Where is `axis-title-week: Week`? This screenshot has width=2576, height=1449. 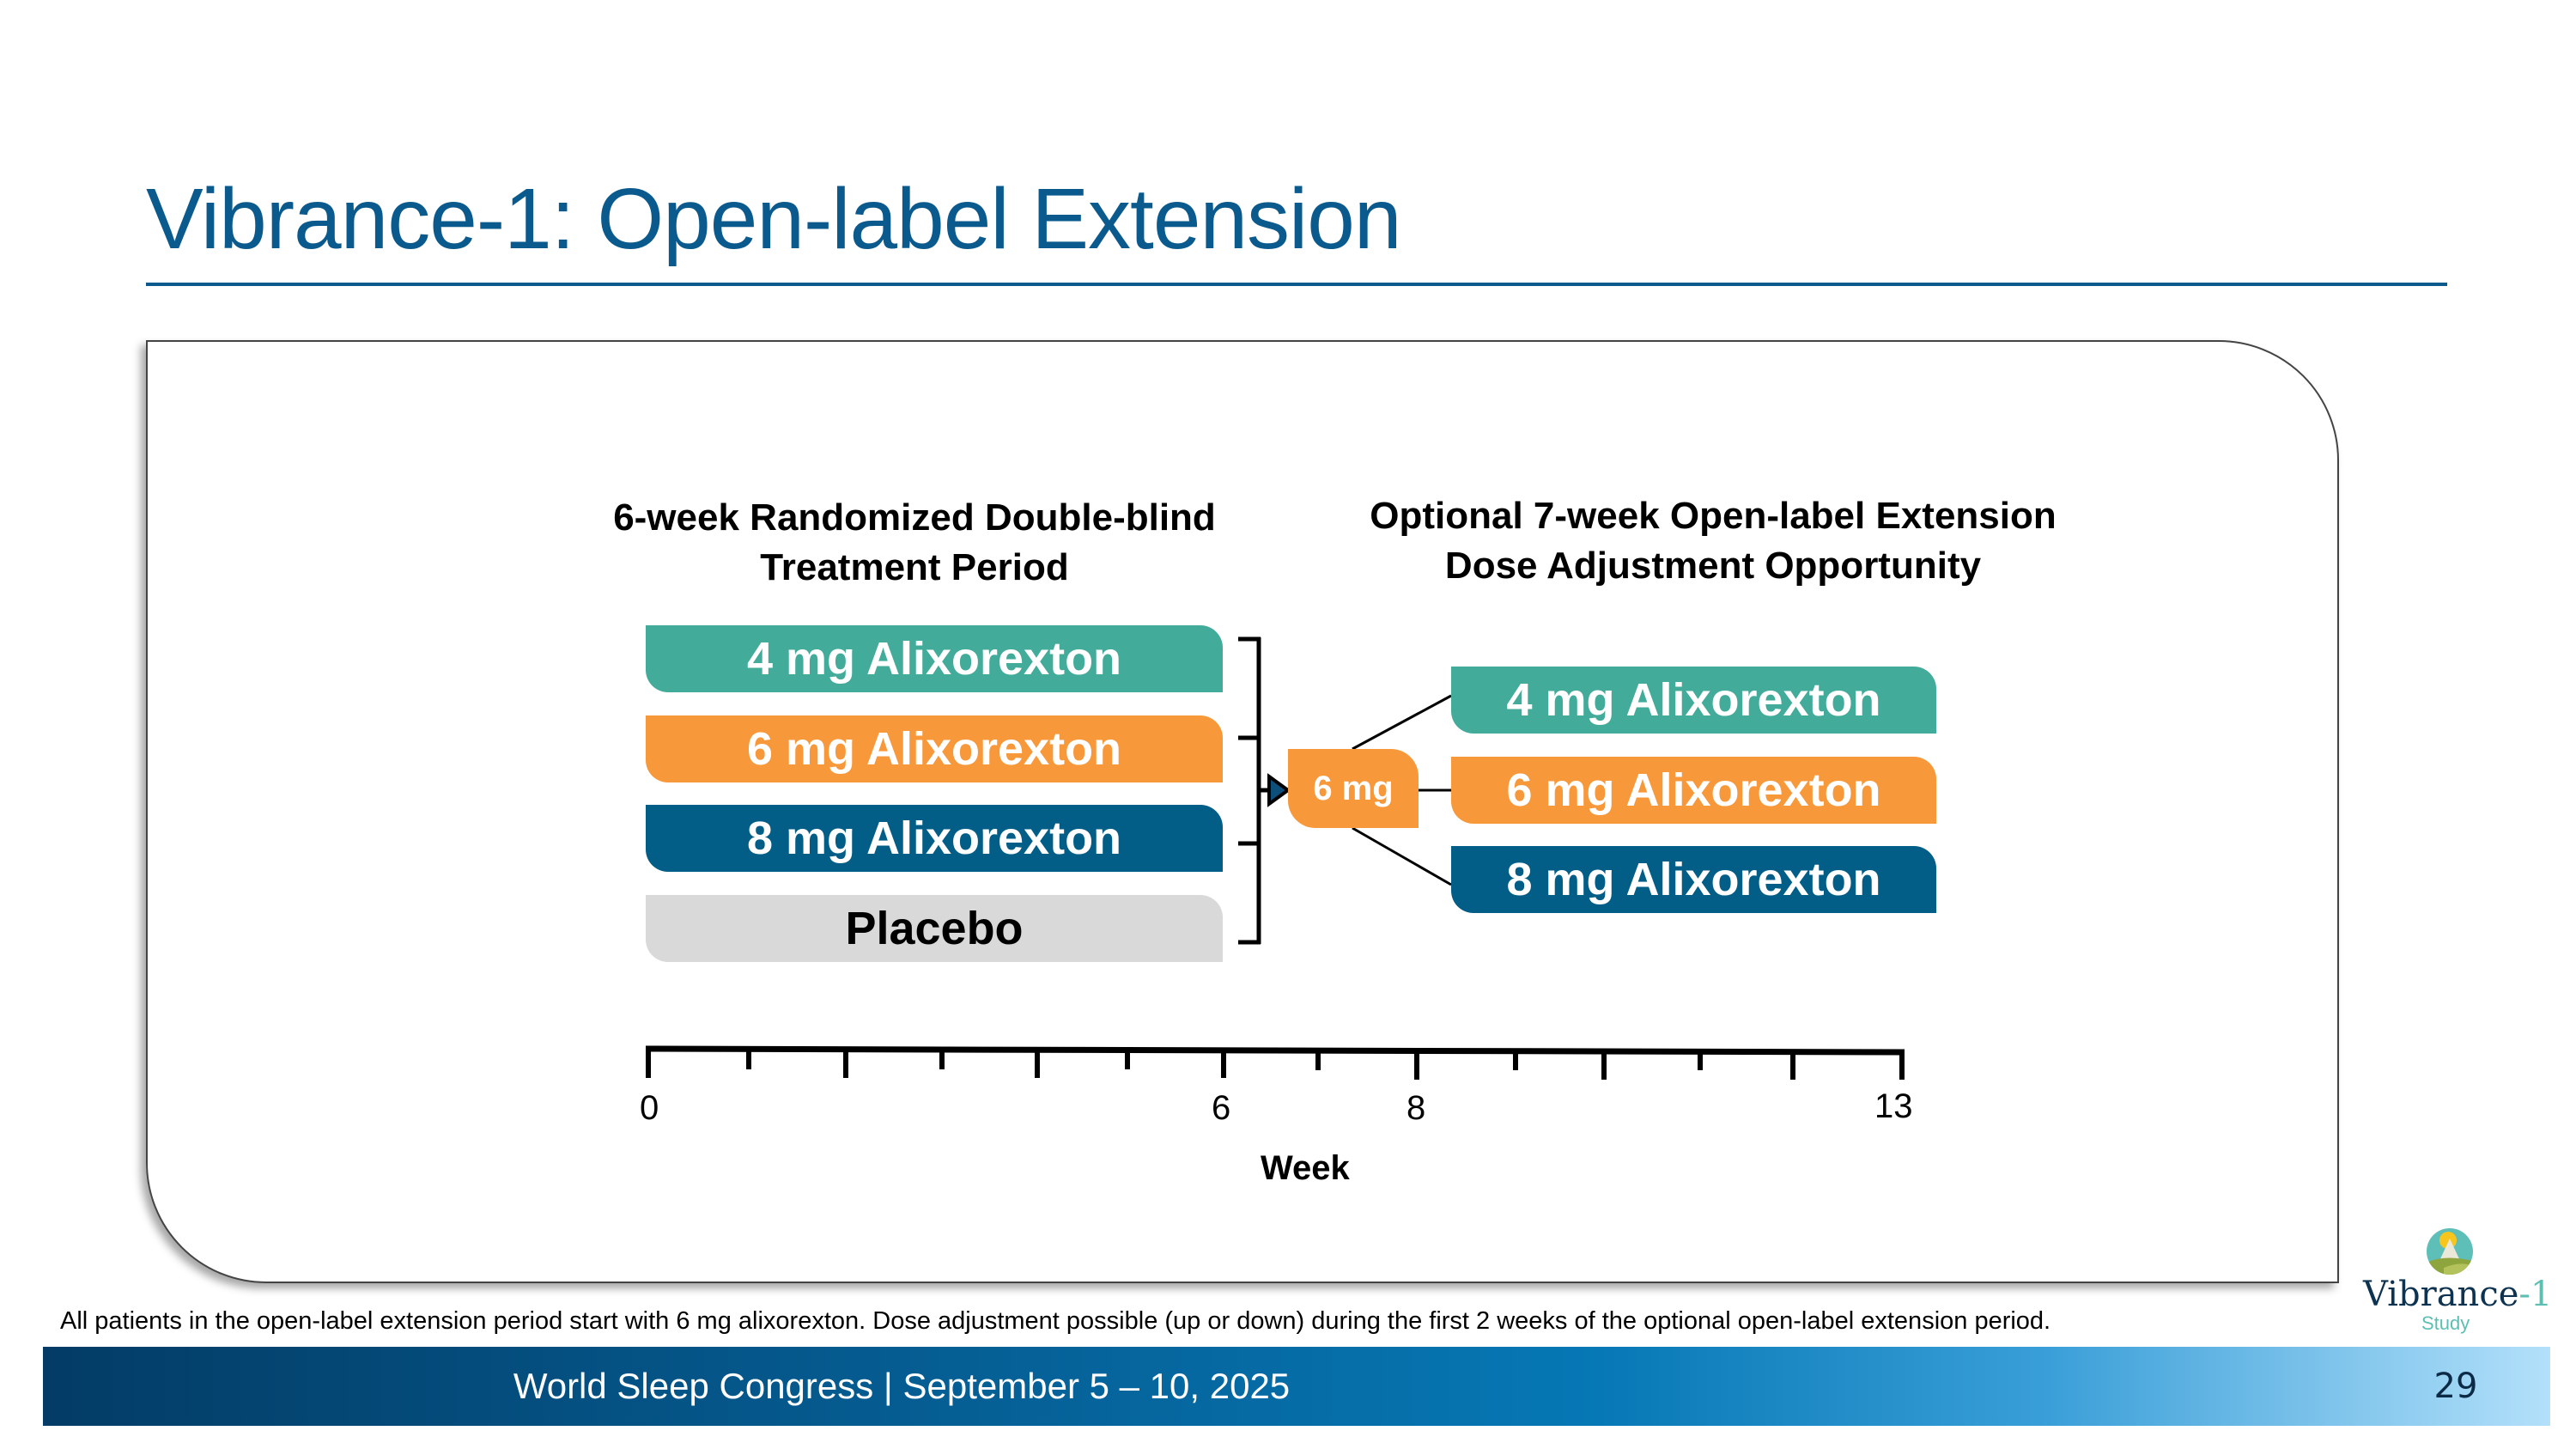 axis-title-week: Week is located at coordinates (1305, 1168).